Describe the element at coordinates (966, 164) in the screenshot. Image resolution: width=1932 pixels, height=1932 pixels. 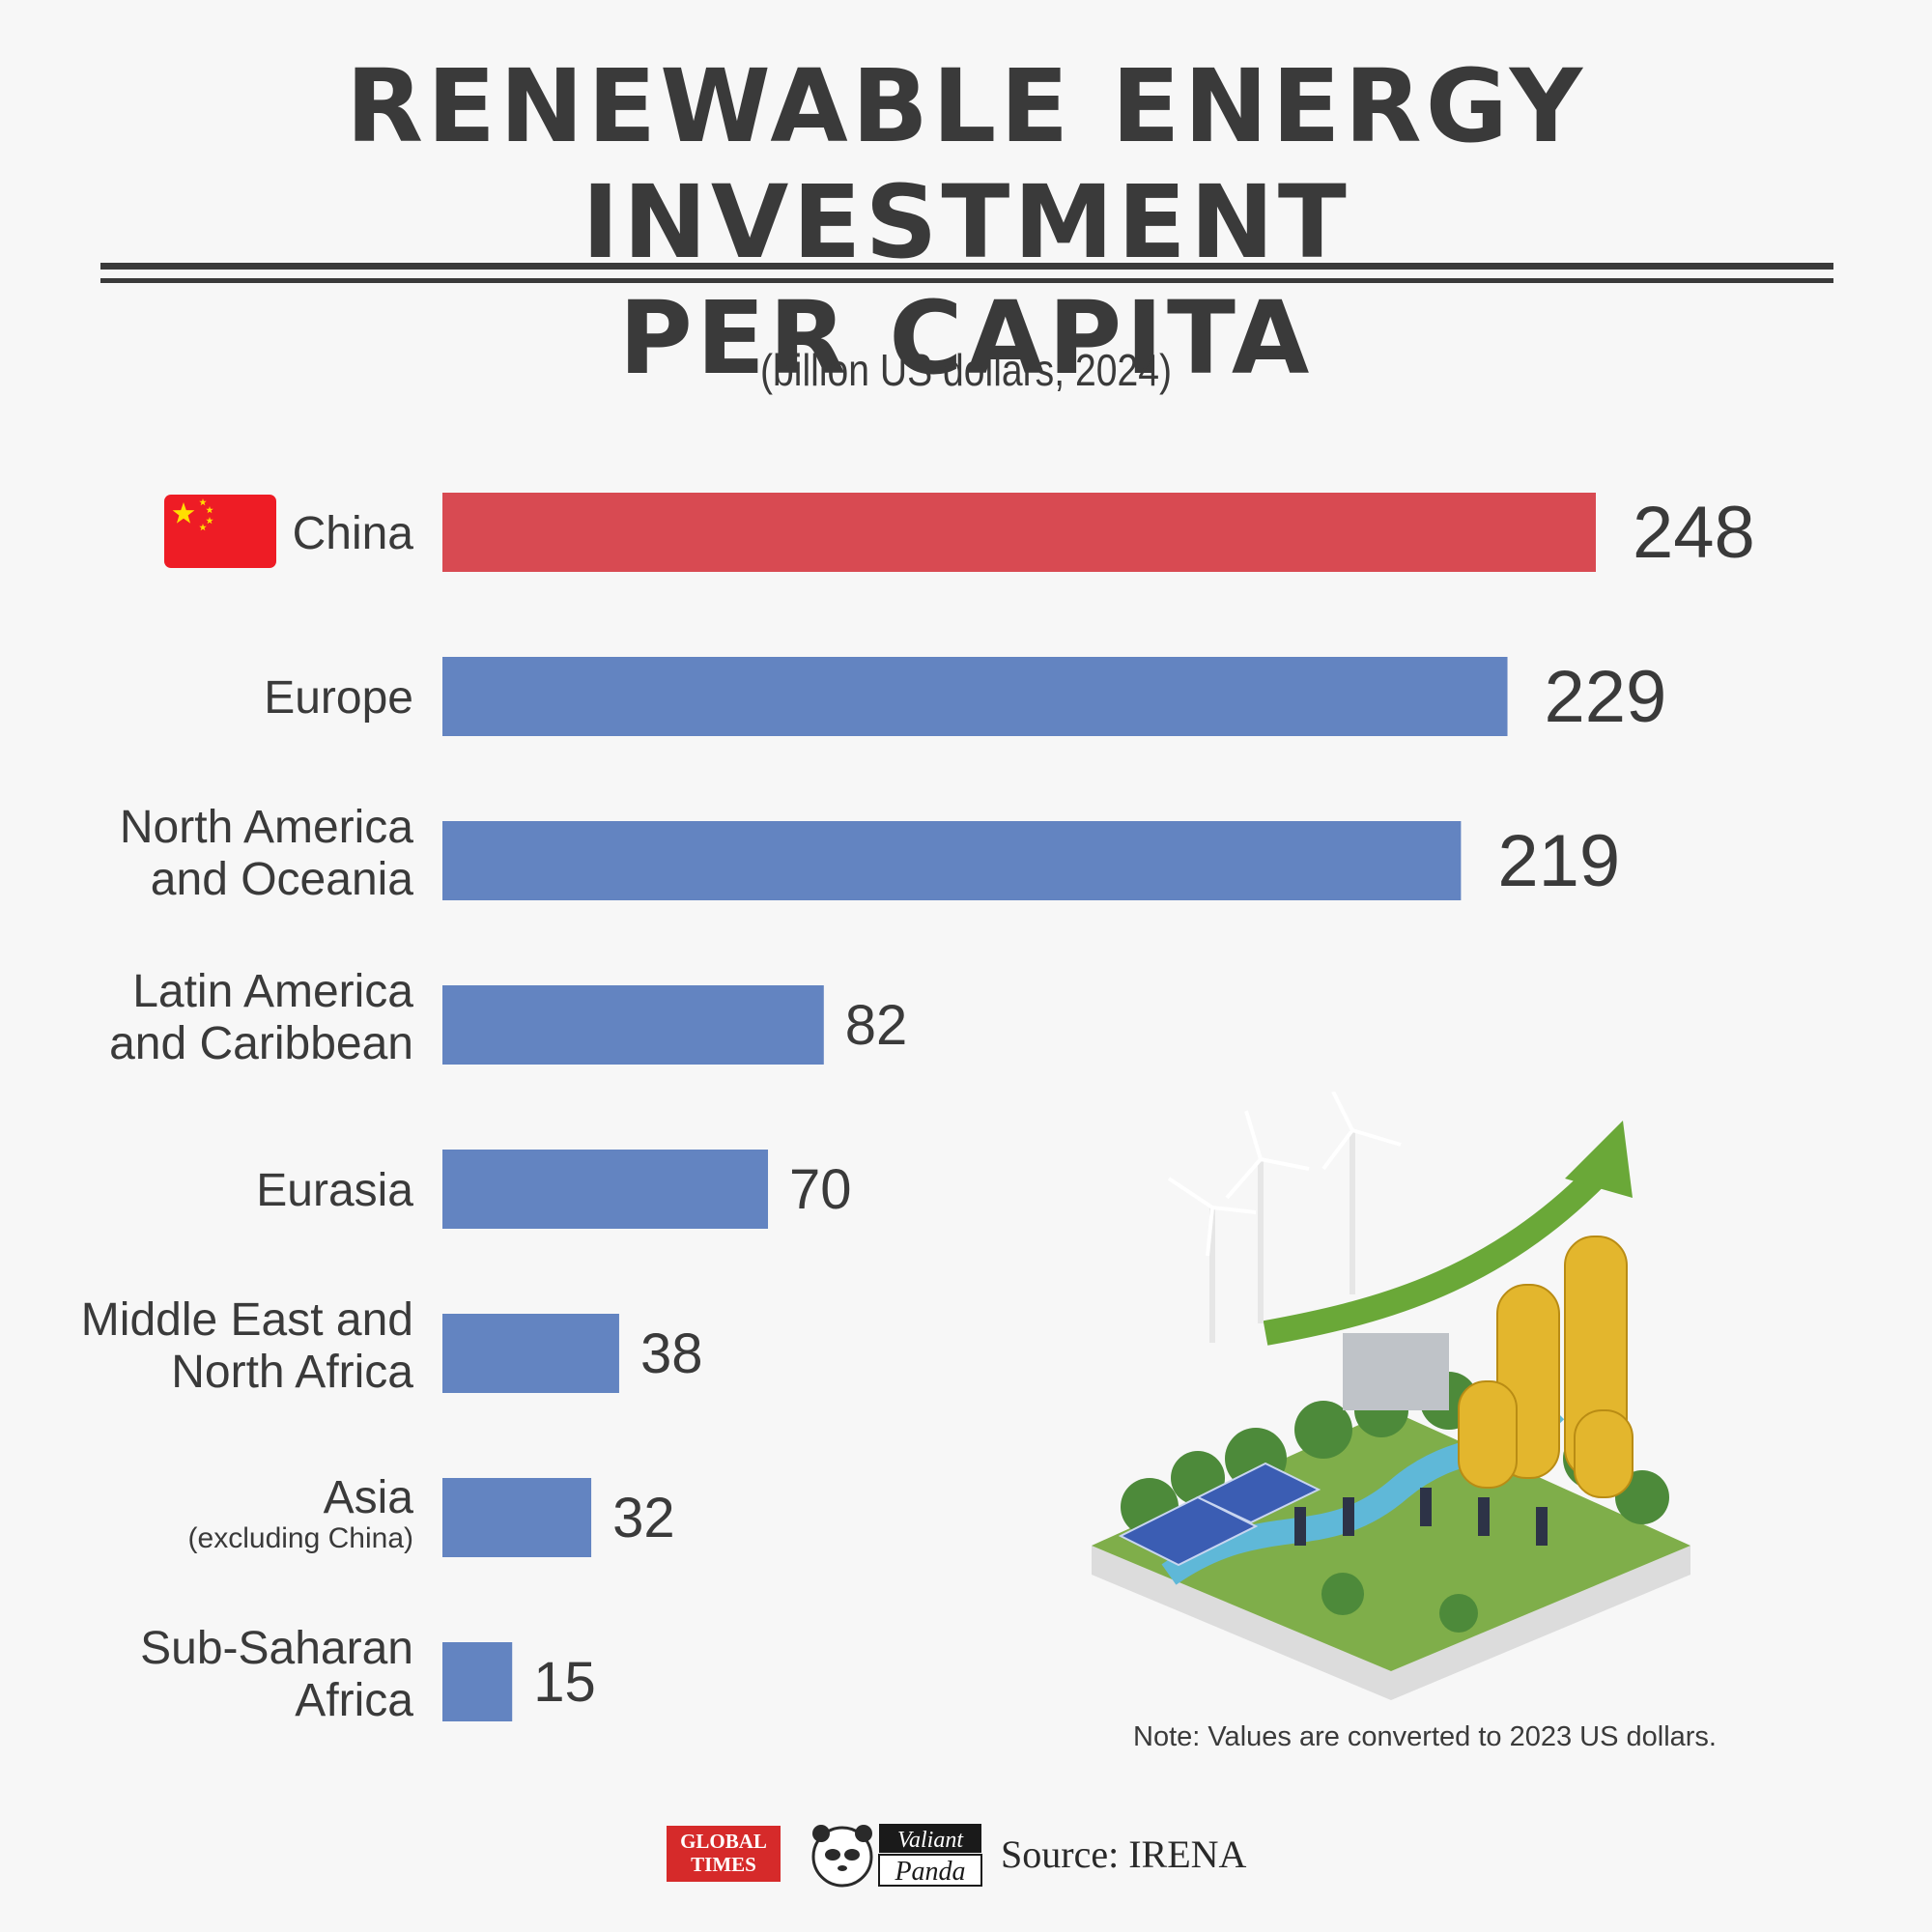
I see `title-line-1: RENEWABLE ENERGY INVESTMENT` at that location.